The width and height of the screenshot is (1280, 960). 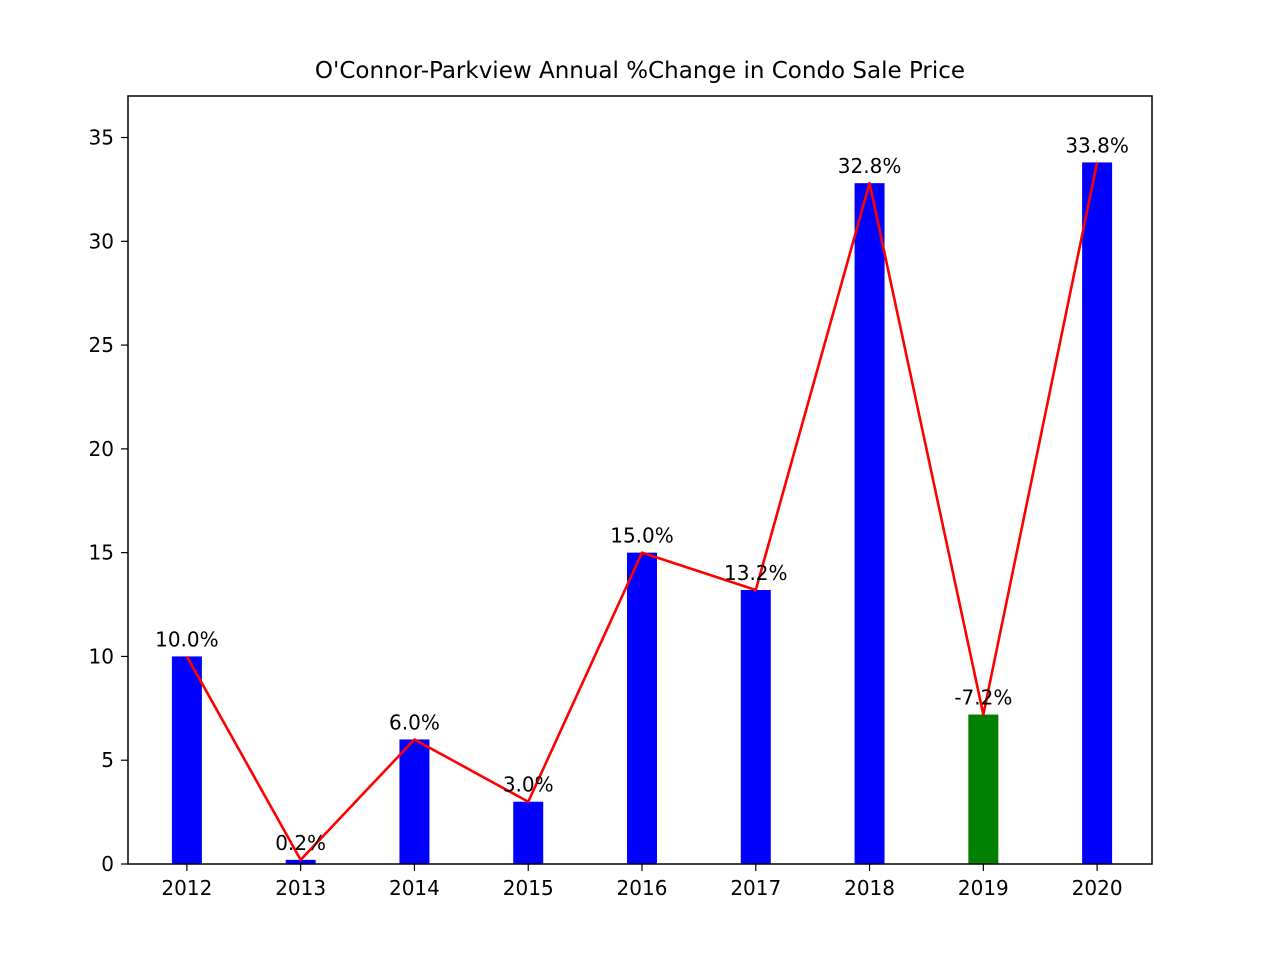 What do you see at coordinates (642, 708) in the screenshot?
I see `bar-2016` at bounding box center [642, 708].